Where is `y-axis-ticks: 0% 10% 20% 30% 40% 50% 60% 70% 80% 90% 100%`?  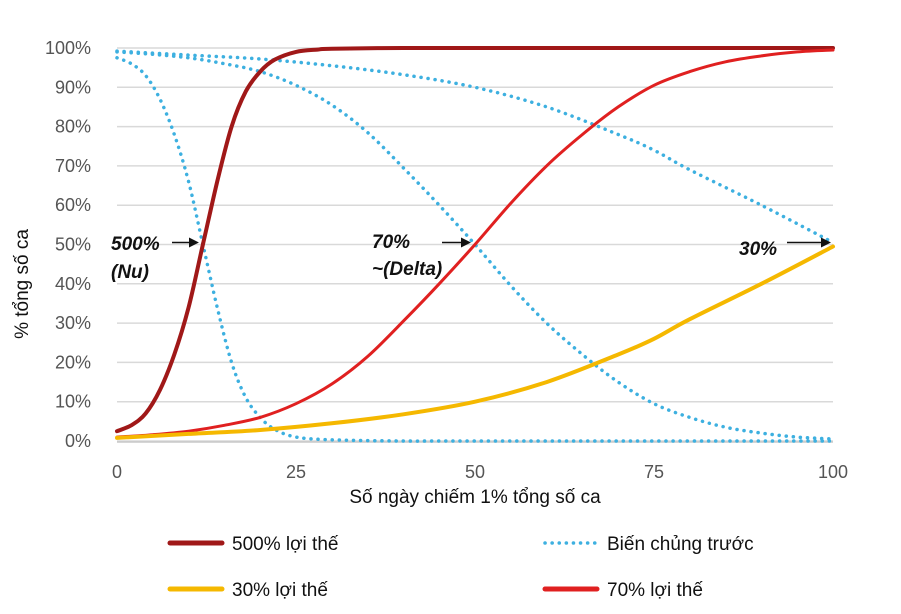
y-axis-ticks: 0% 10% 20% 30% 40% 50% 60% 70% 80% 90% 100% is located at coordinates (68, 244).